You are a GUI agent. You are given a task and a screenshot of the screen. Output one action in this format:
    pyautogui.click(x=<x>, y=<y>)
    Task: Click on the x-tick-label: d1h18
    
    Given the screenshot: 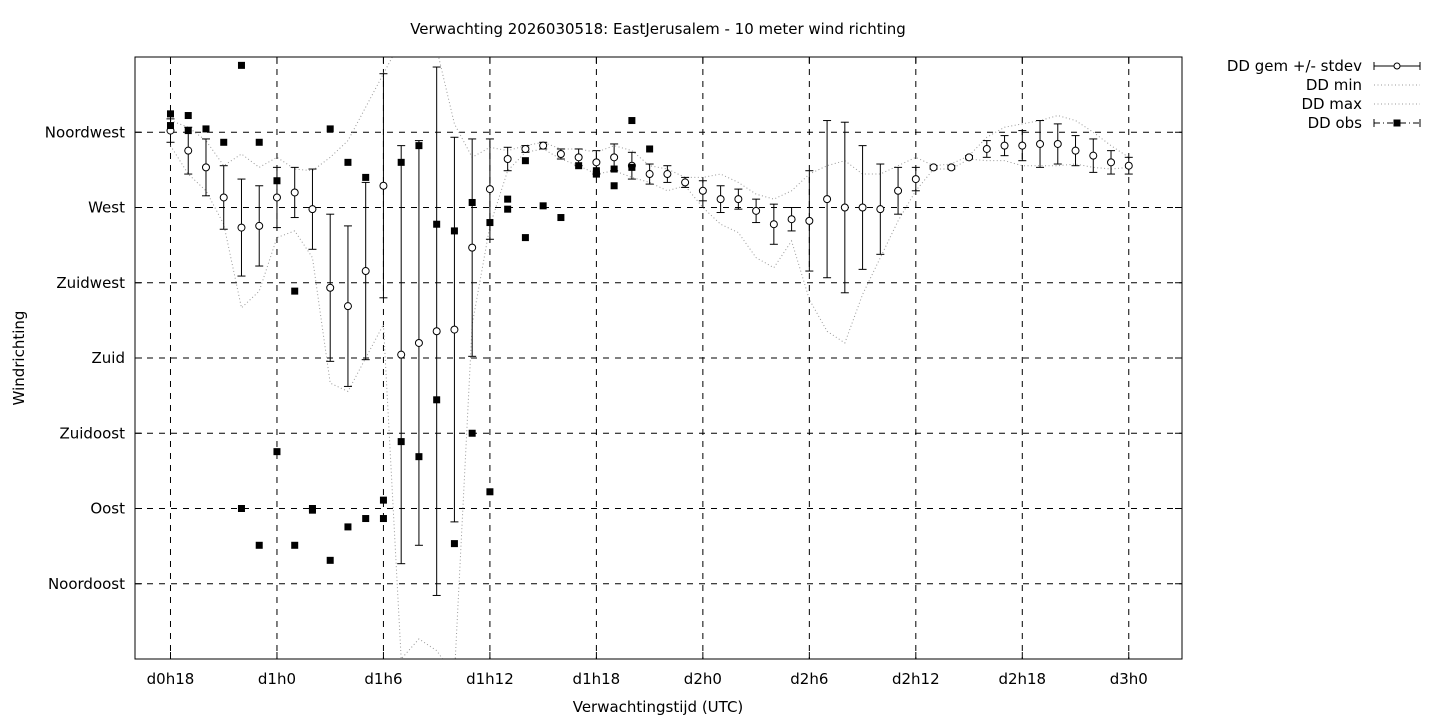 What is the action you would take?
    pyautogui.click(x=597, y=679)
    